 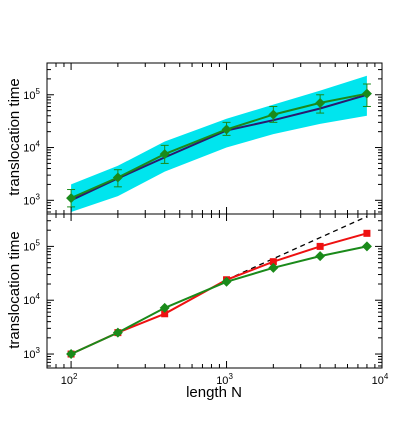 What do you see at coordinates (224, 379) in the screenshot?
I see `x-tick-label: 10³` at bounding box center [224, 379].